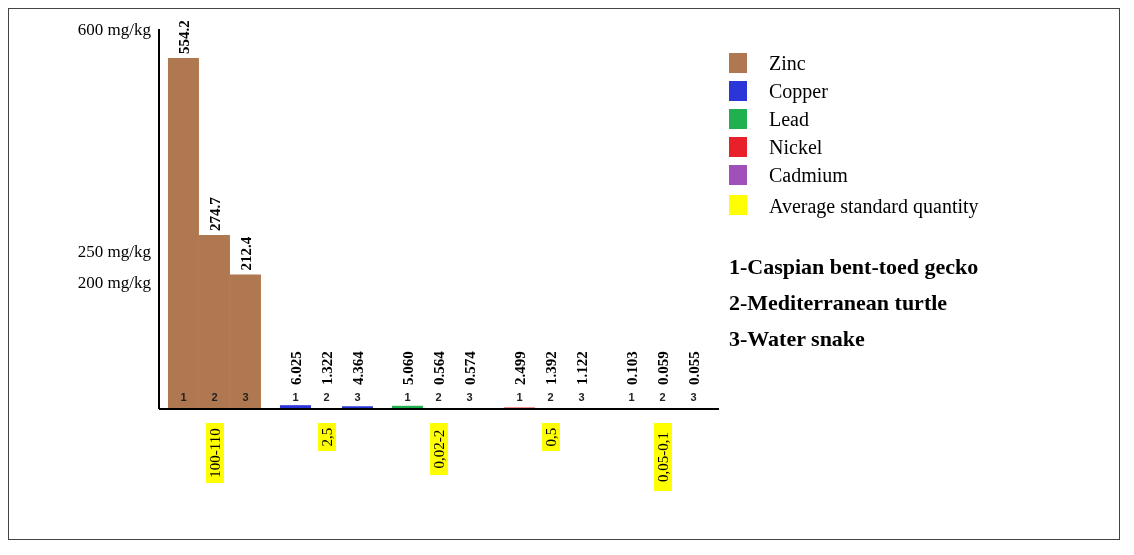 The height and width of the screenshot is (555, 1134). I want to click on data-label: 212.4, so click(246, 253).